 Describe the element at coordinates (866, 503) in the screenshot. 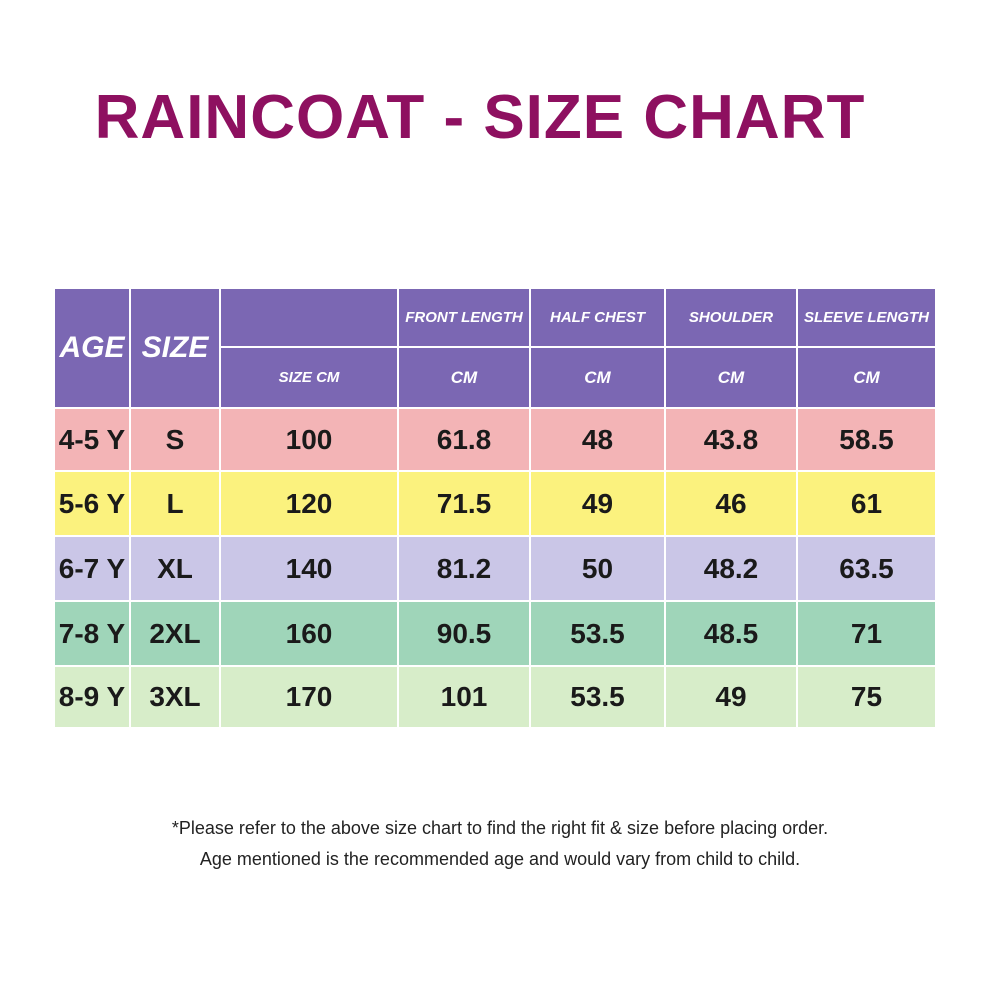

I see `data-cell: 61` at that location.